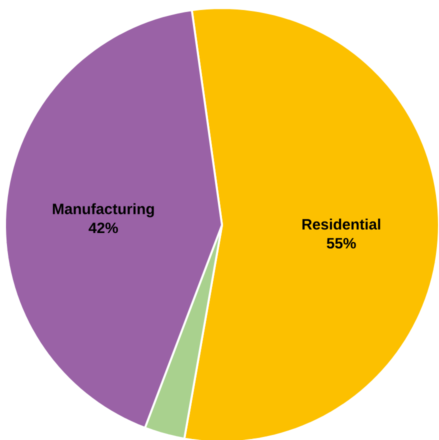  What do you see at coordinates (103, 210) in the screenshot?
I see `slice-label: Manufacturing` at bounding box center [103, 210].